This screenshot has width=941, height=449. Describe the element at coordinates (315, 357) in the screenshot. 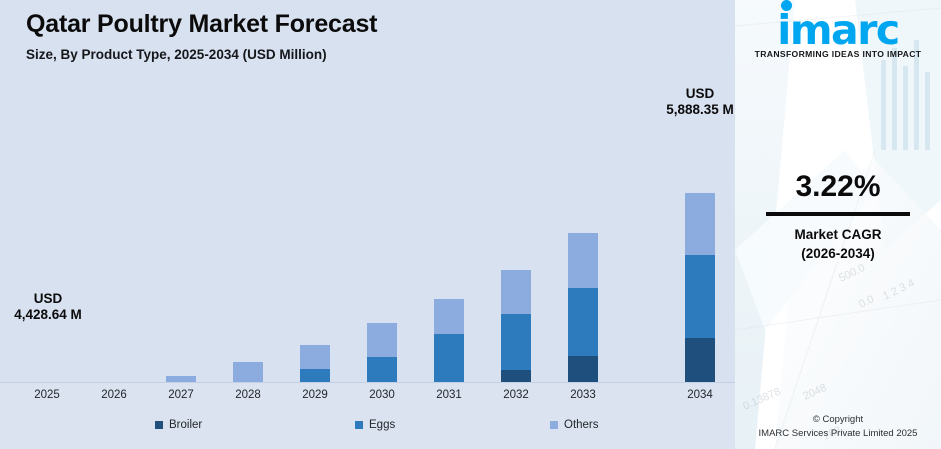

I see `bar-segment-others-2029` at that location.